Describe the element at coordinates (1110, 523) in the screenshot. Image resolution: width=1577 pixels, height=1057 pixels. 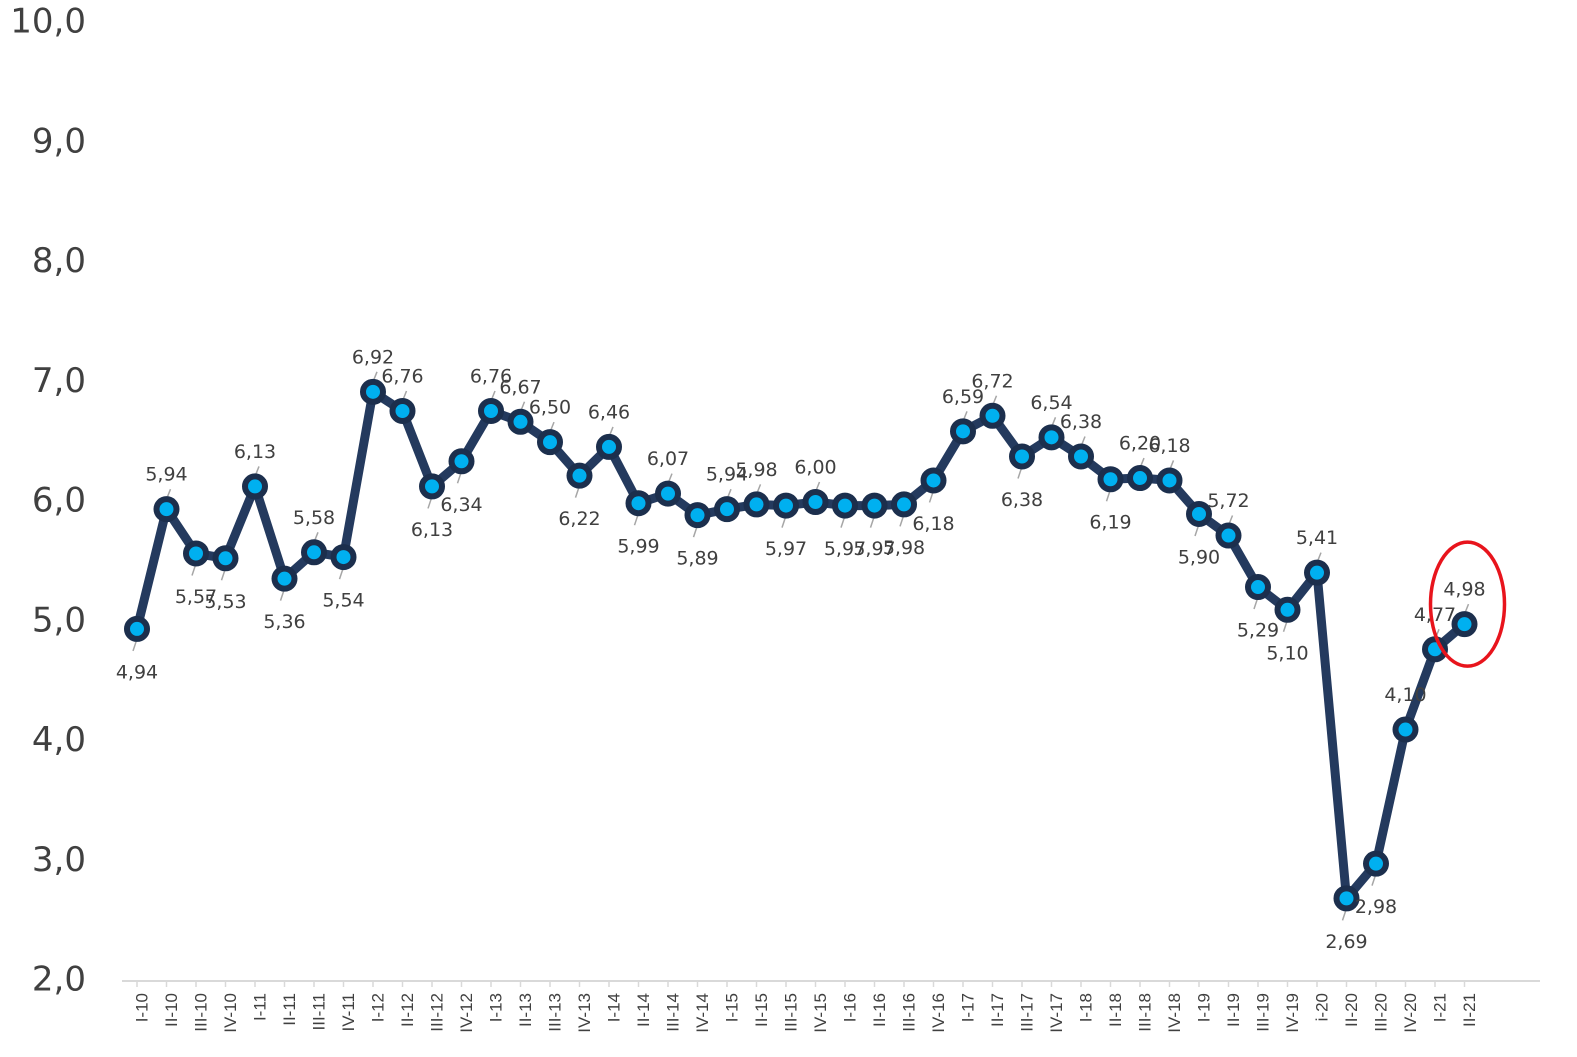
I see `data-label: 6,19` at that location.